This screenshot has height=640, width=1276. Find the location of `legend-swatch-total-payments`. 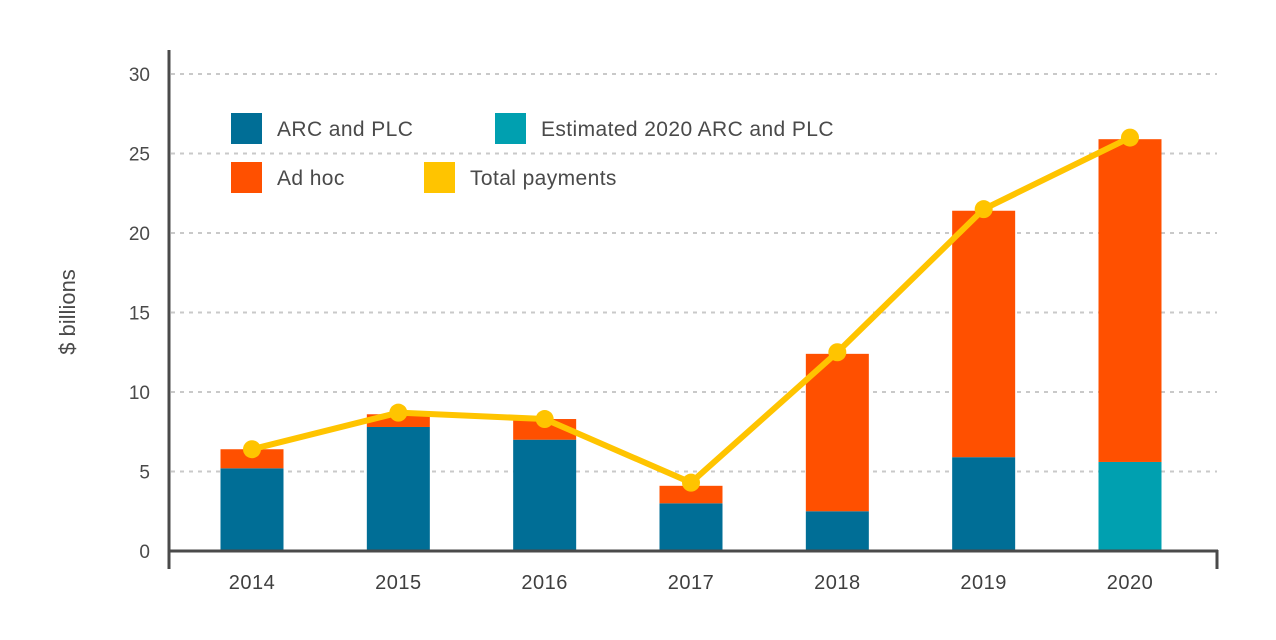

legend-swatch-total-payments is located at coordinates (439, 177).